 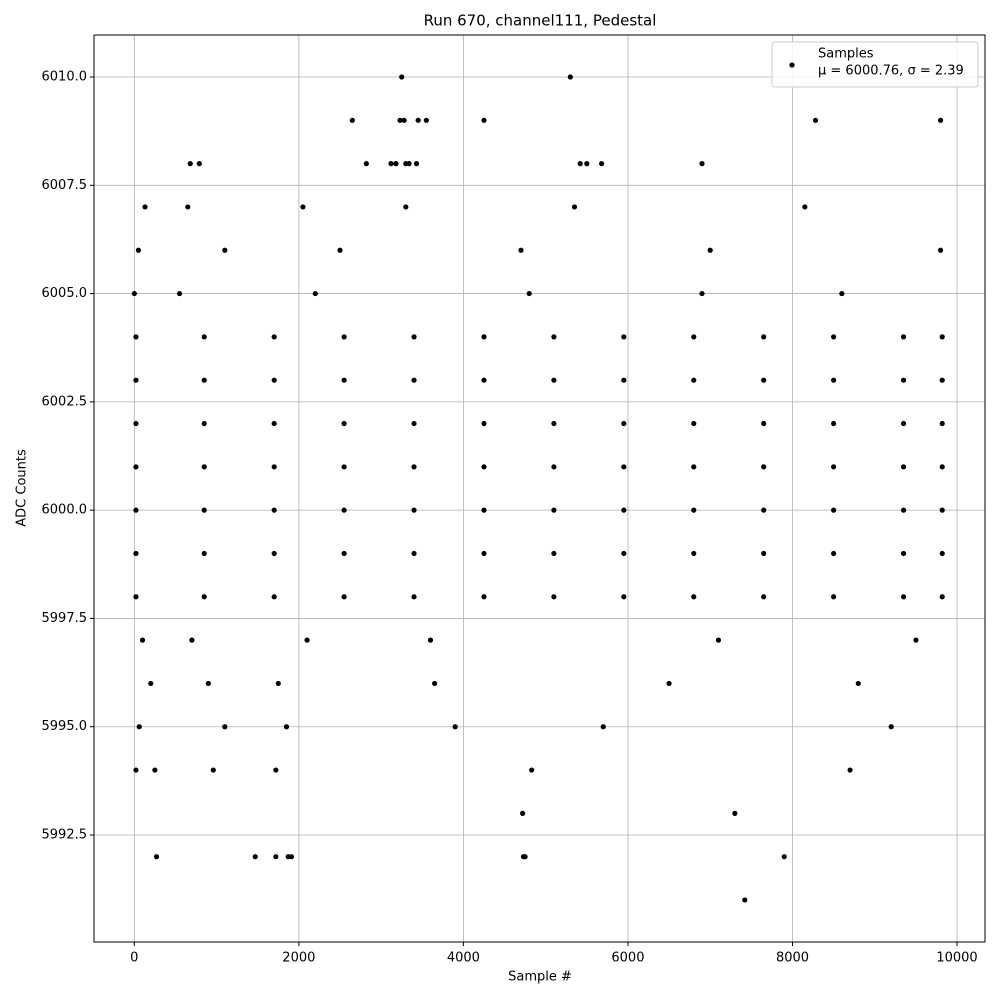 I want to click on legend-stats: μ = 6000.76, σ = 2.39, so click(x=891, y=71).